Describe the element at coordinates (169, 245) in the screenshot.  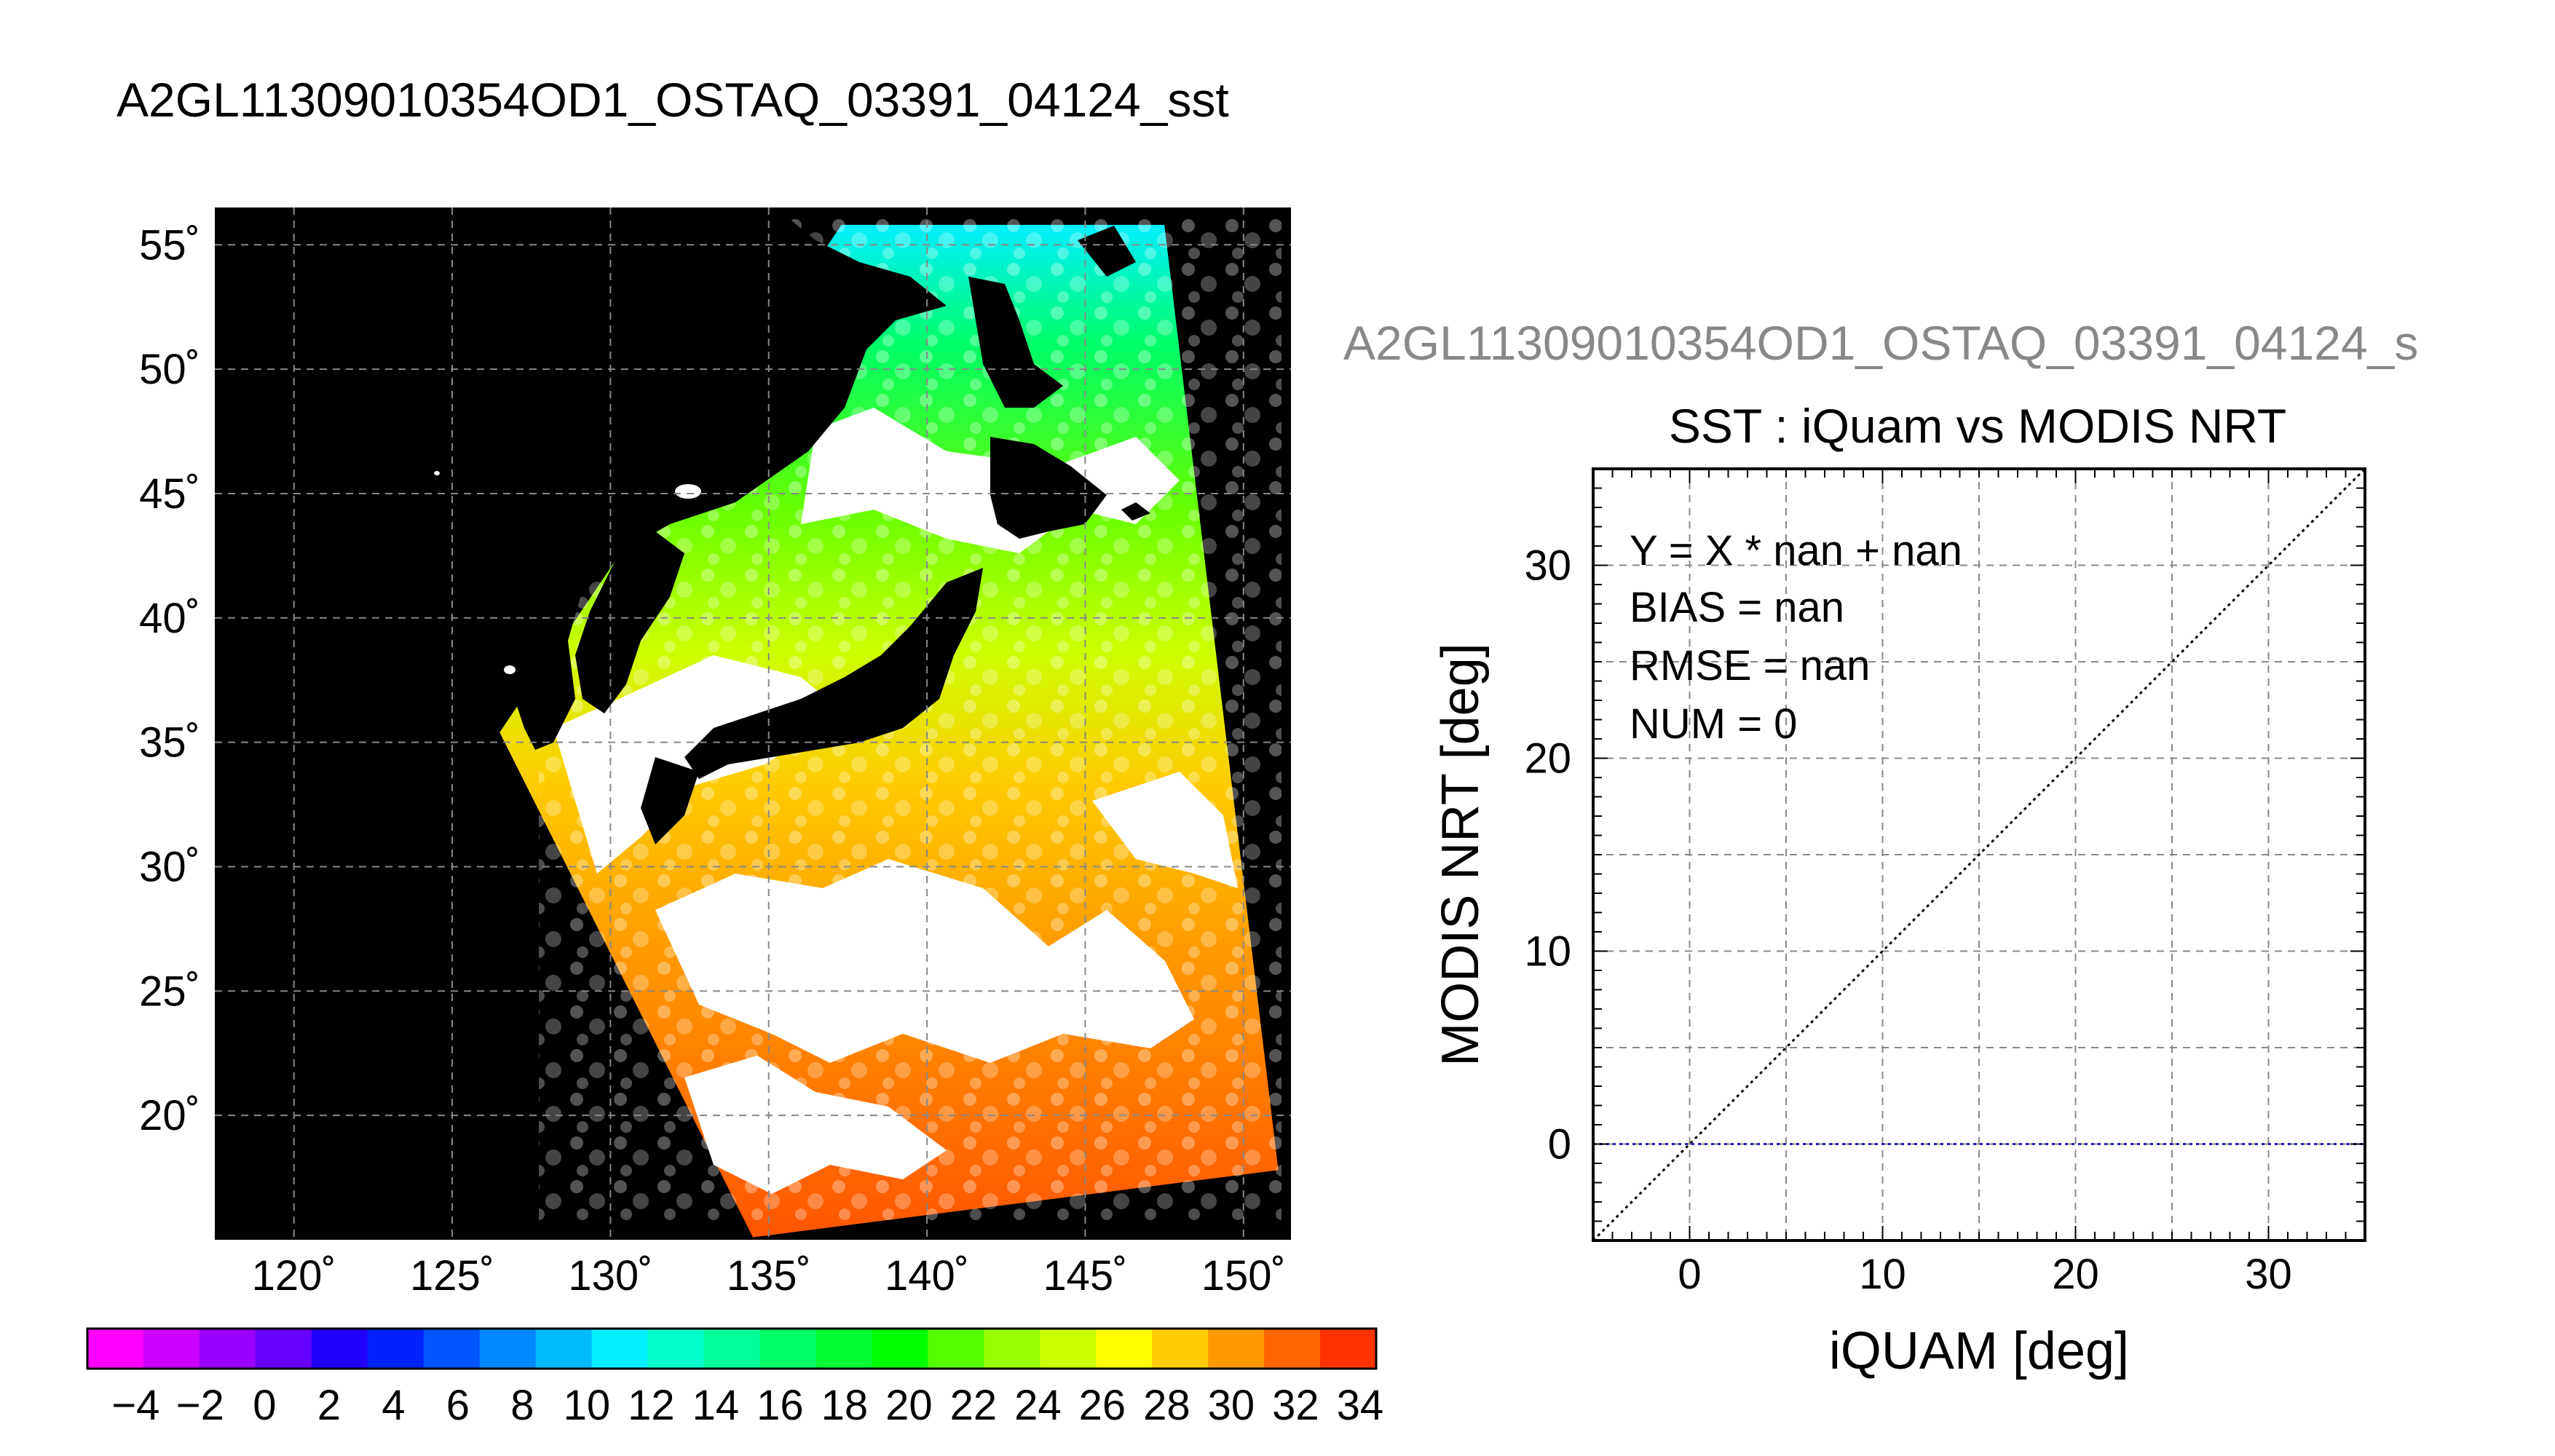
I see `map-y-tick-label: 55˚` at that location.